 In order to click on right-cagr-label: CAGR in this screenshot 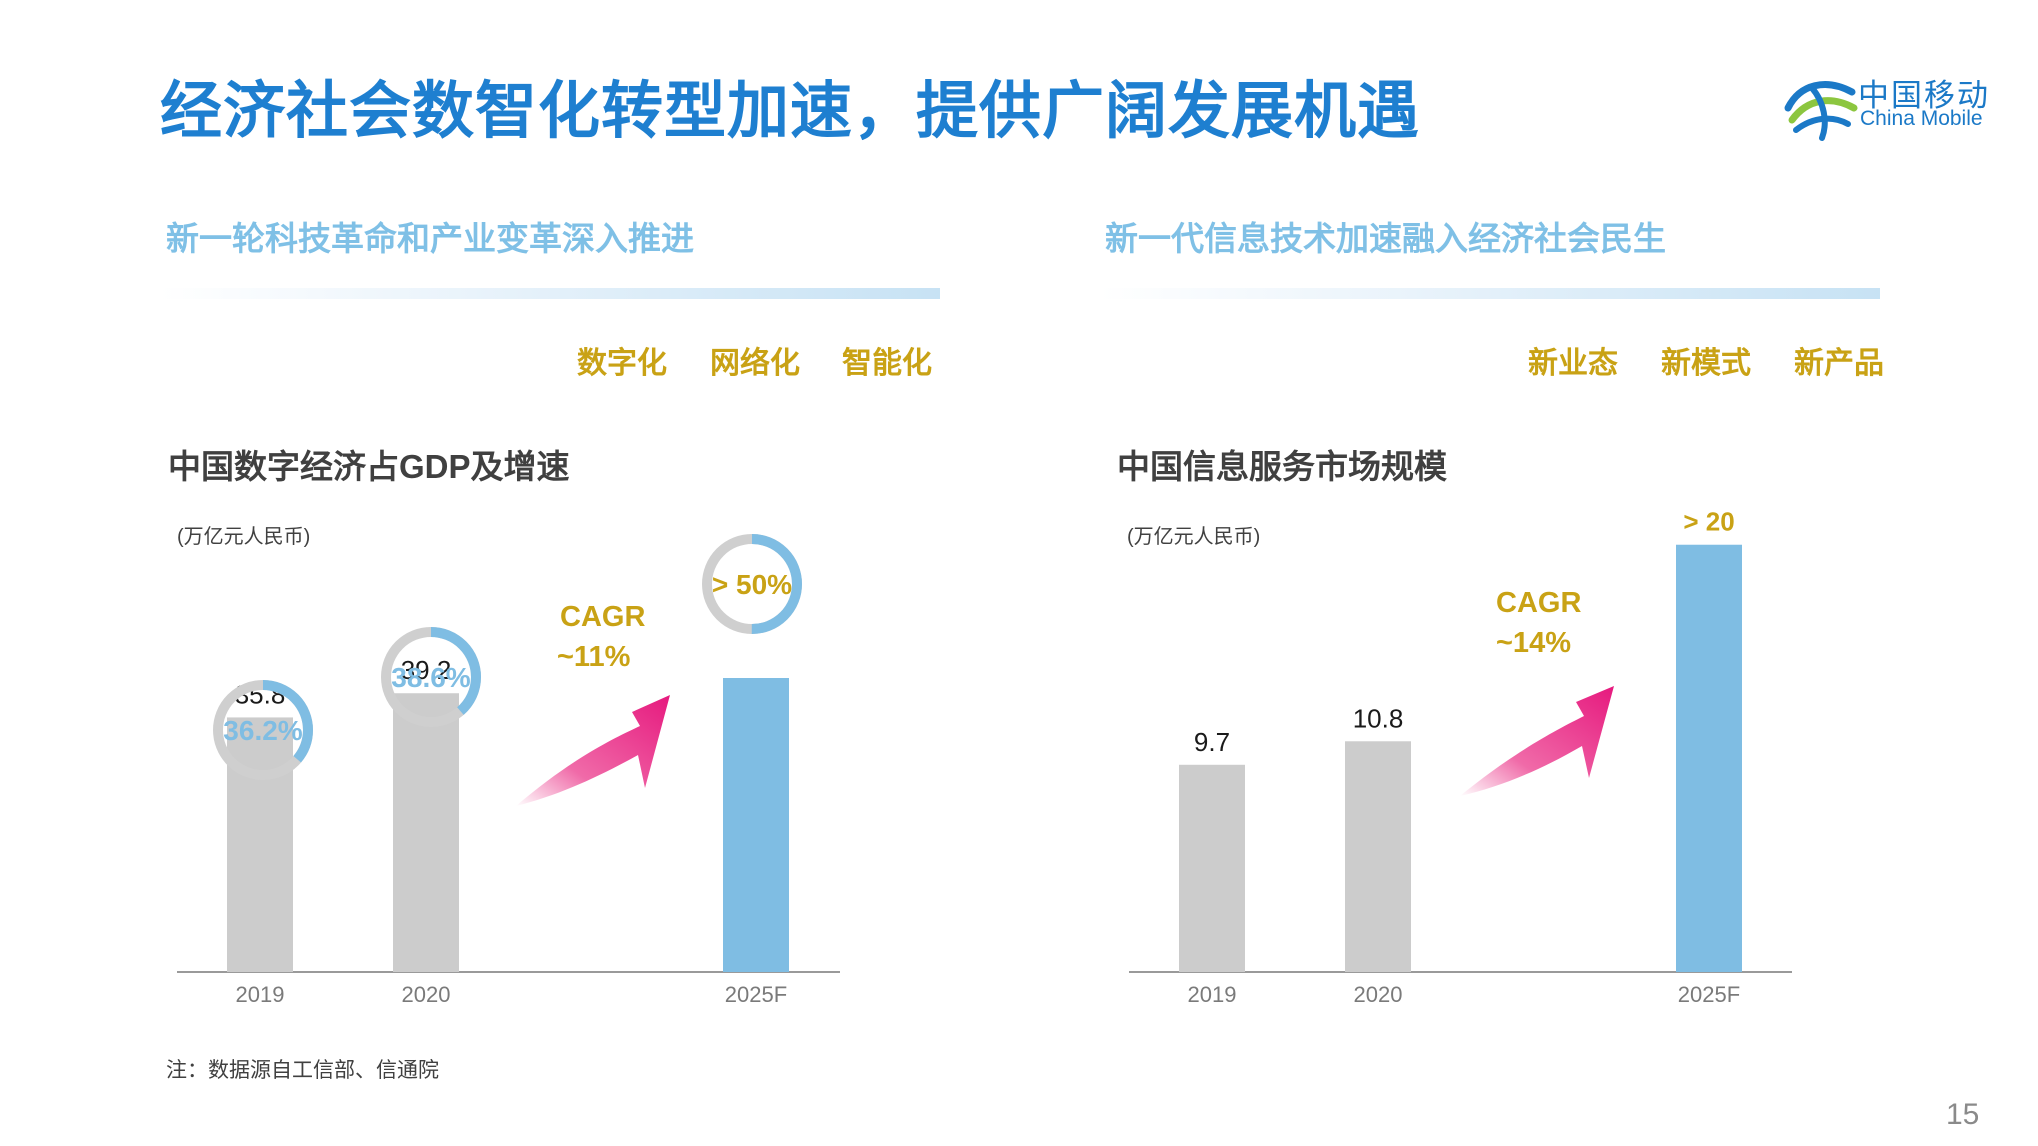, I will do `click(1538, 603)`.